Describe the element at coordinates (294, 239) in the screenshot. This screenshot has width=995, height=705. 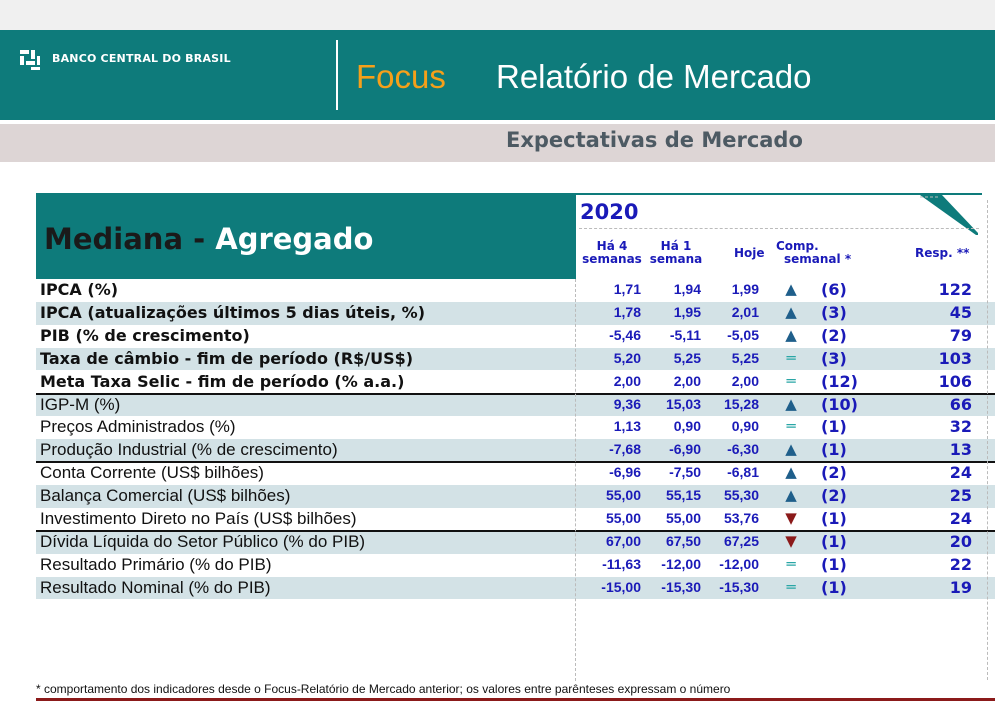
I see `table-title-part2: Agregado` at that location.